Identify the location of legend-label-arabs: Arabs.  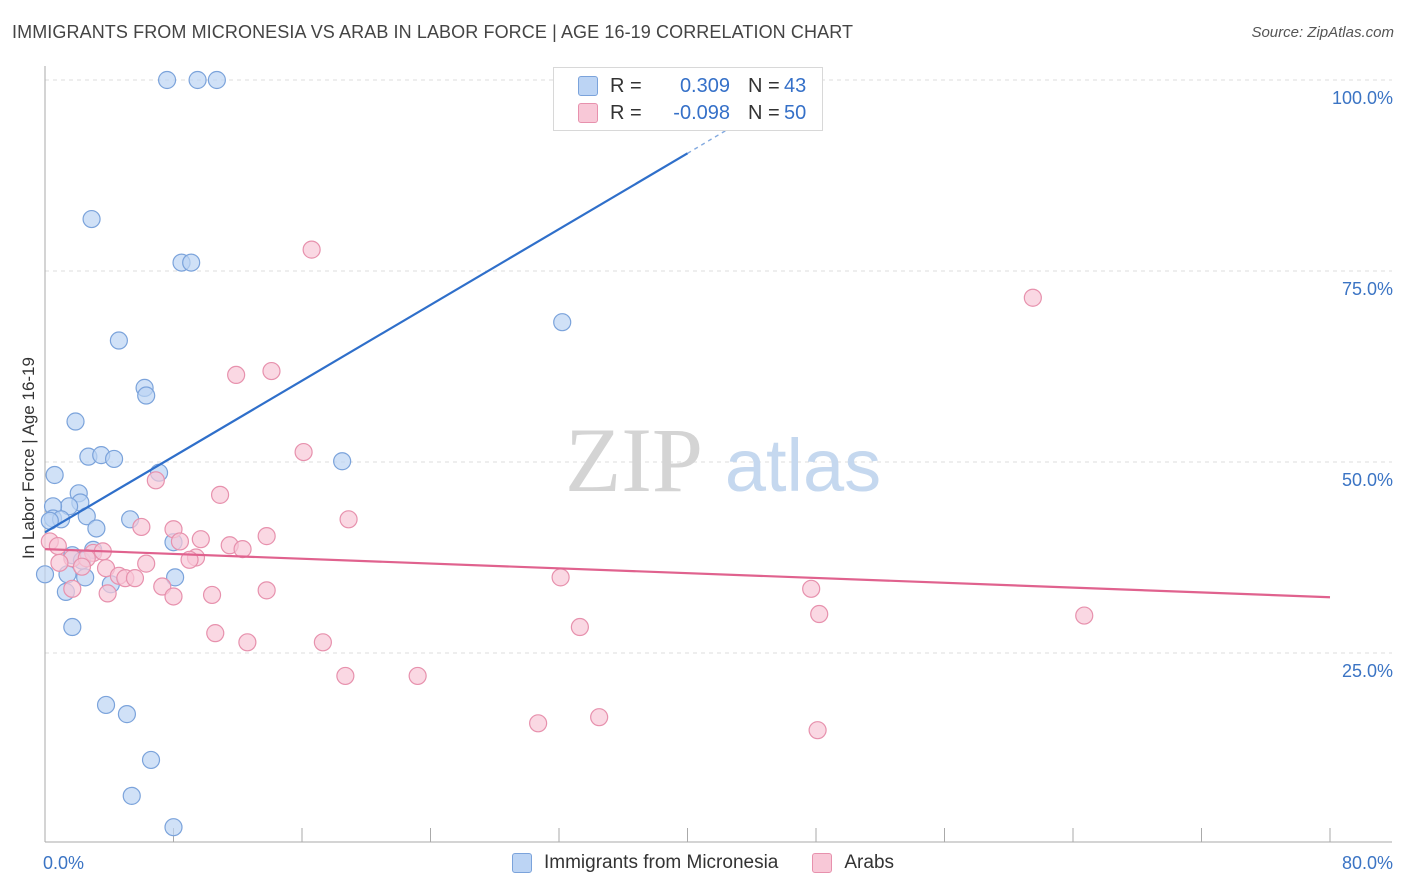
(869, 862).